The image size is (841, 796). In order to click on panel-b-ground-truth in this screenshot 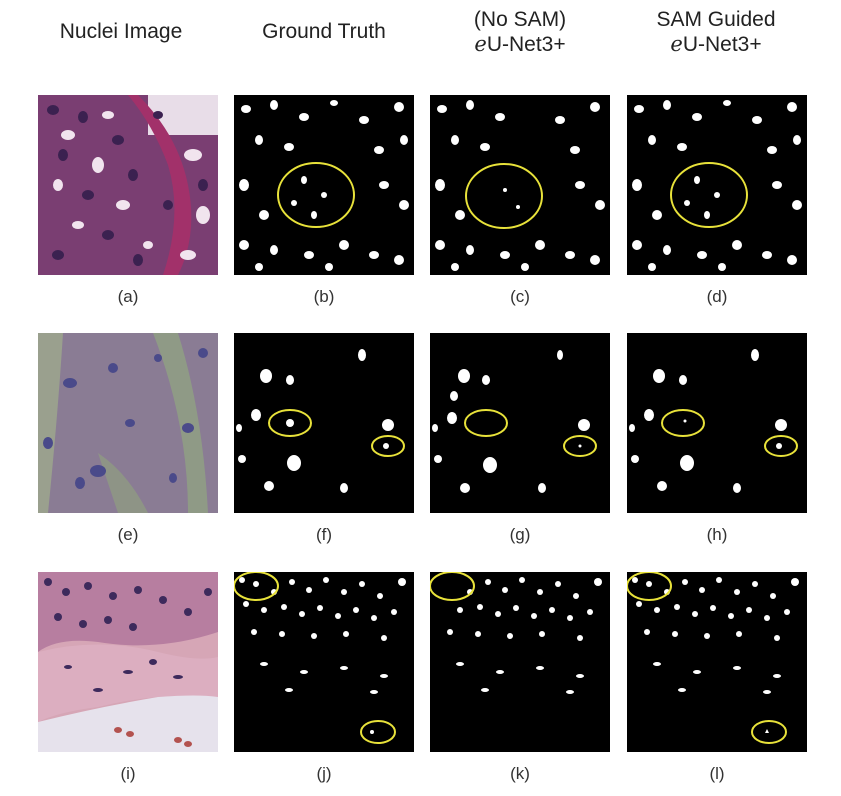, I will do `click(324, 185)`.